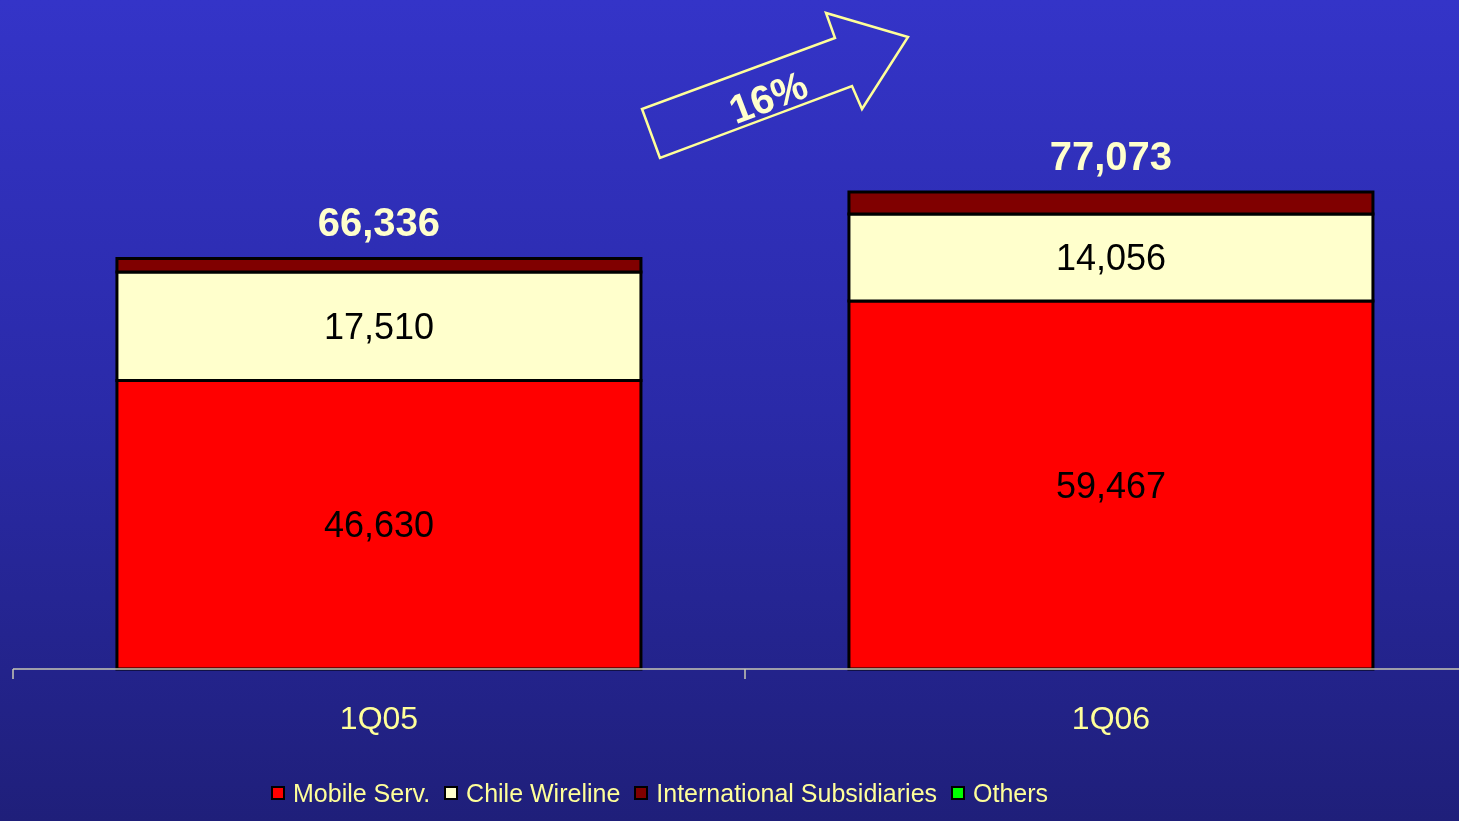 The image size is (1459, 821). I want to click on data-label: 17,510, so click(378, 327).